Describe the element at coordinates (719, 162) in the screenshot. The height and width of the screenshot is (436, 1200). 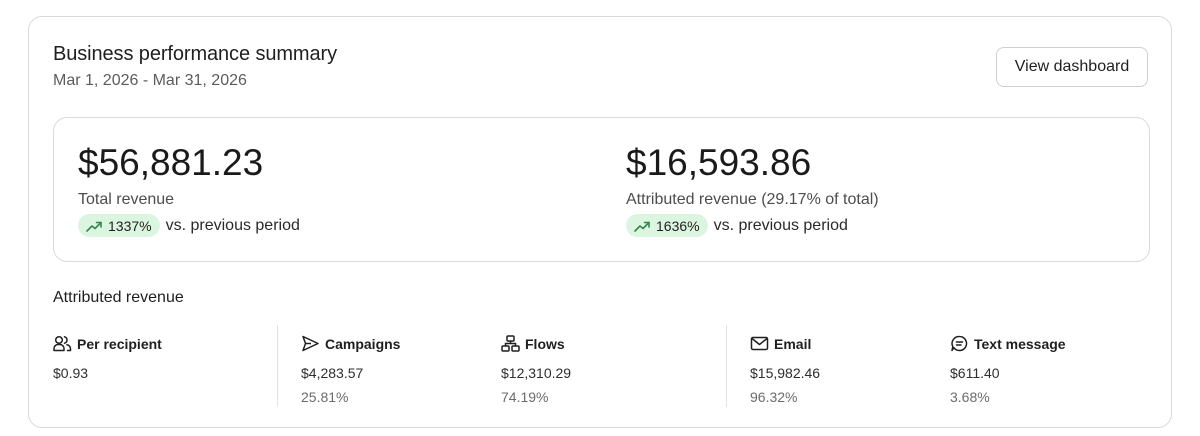
I see `kpi-value: $16,593.86` at that location.